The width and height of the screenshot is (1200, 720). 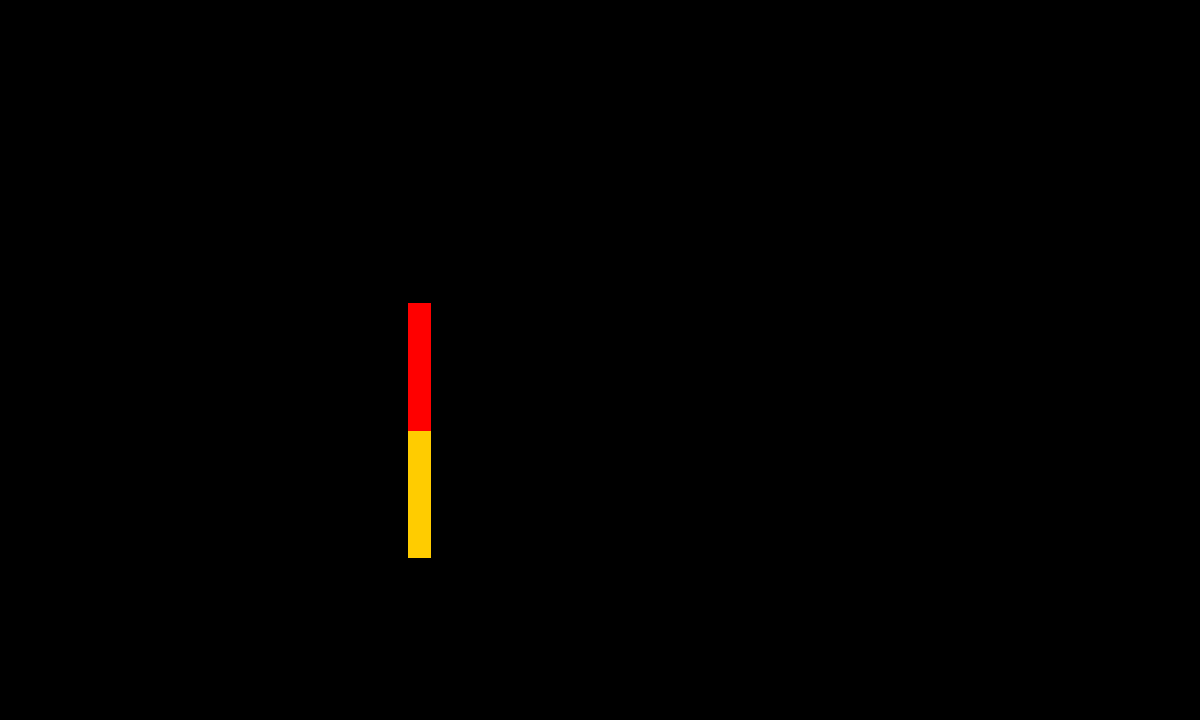 I want to click on flag-red-segment, so click(x=419, y=367).